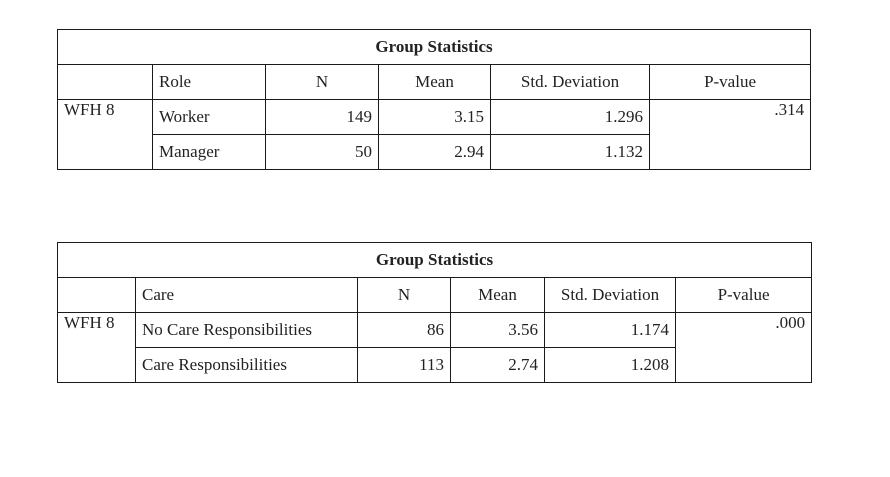 This screenshot has width=890, height=477. Describe the element at coordinates (322, 117) in the screenshot. I see `n-value: 149` at that location.